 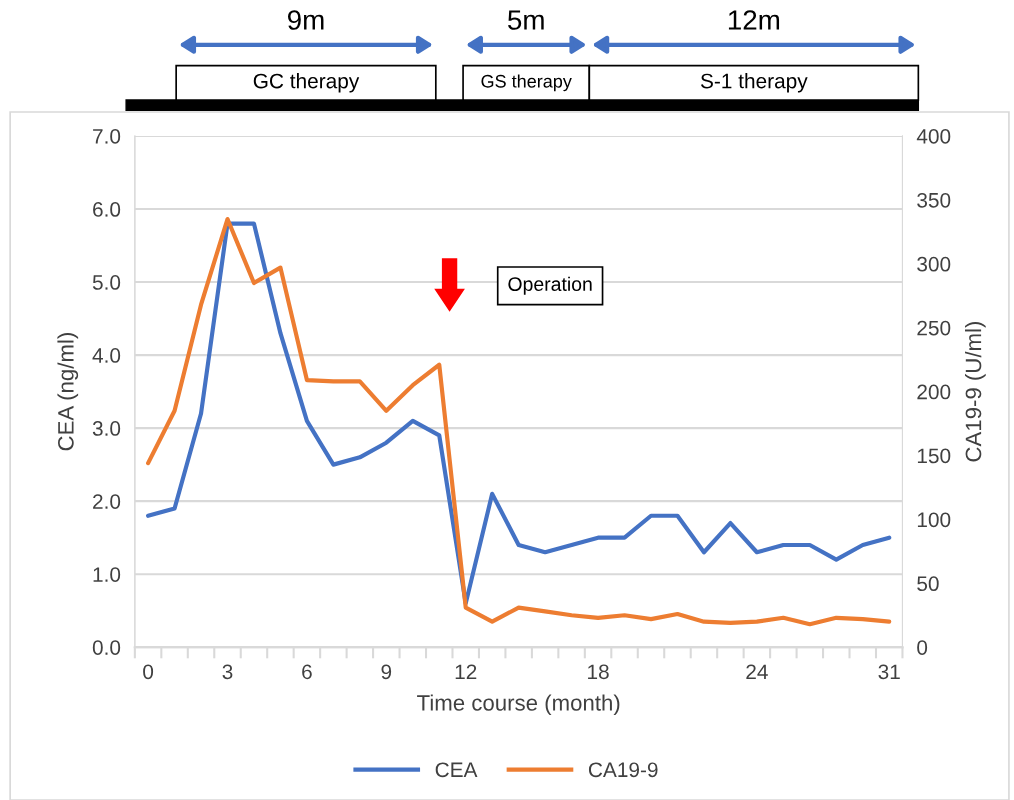 I want to click on y-tick-label: 7.0, so click(x=107, y=136).